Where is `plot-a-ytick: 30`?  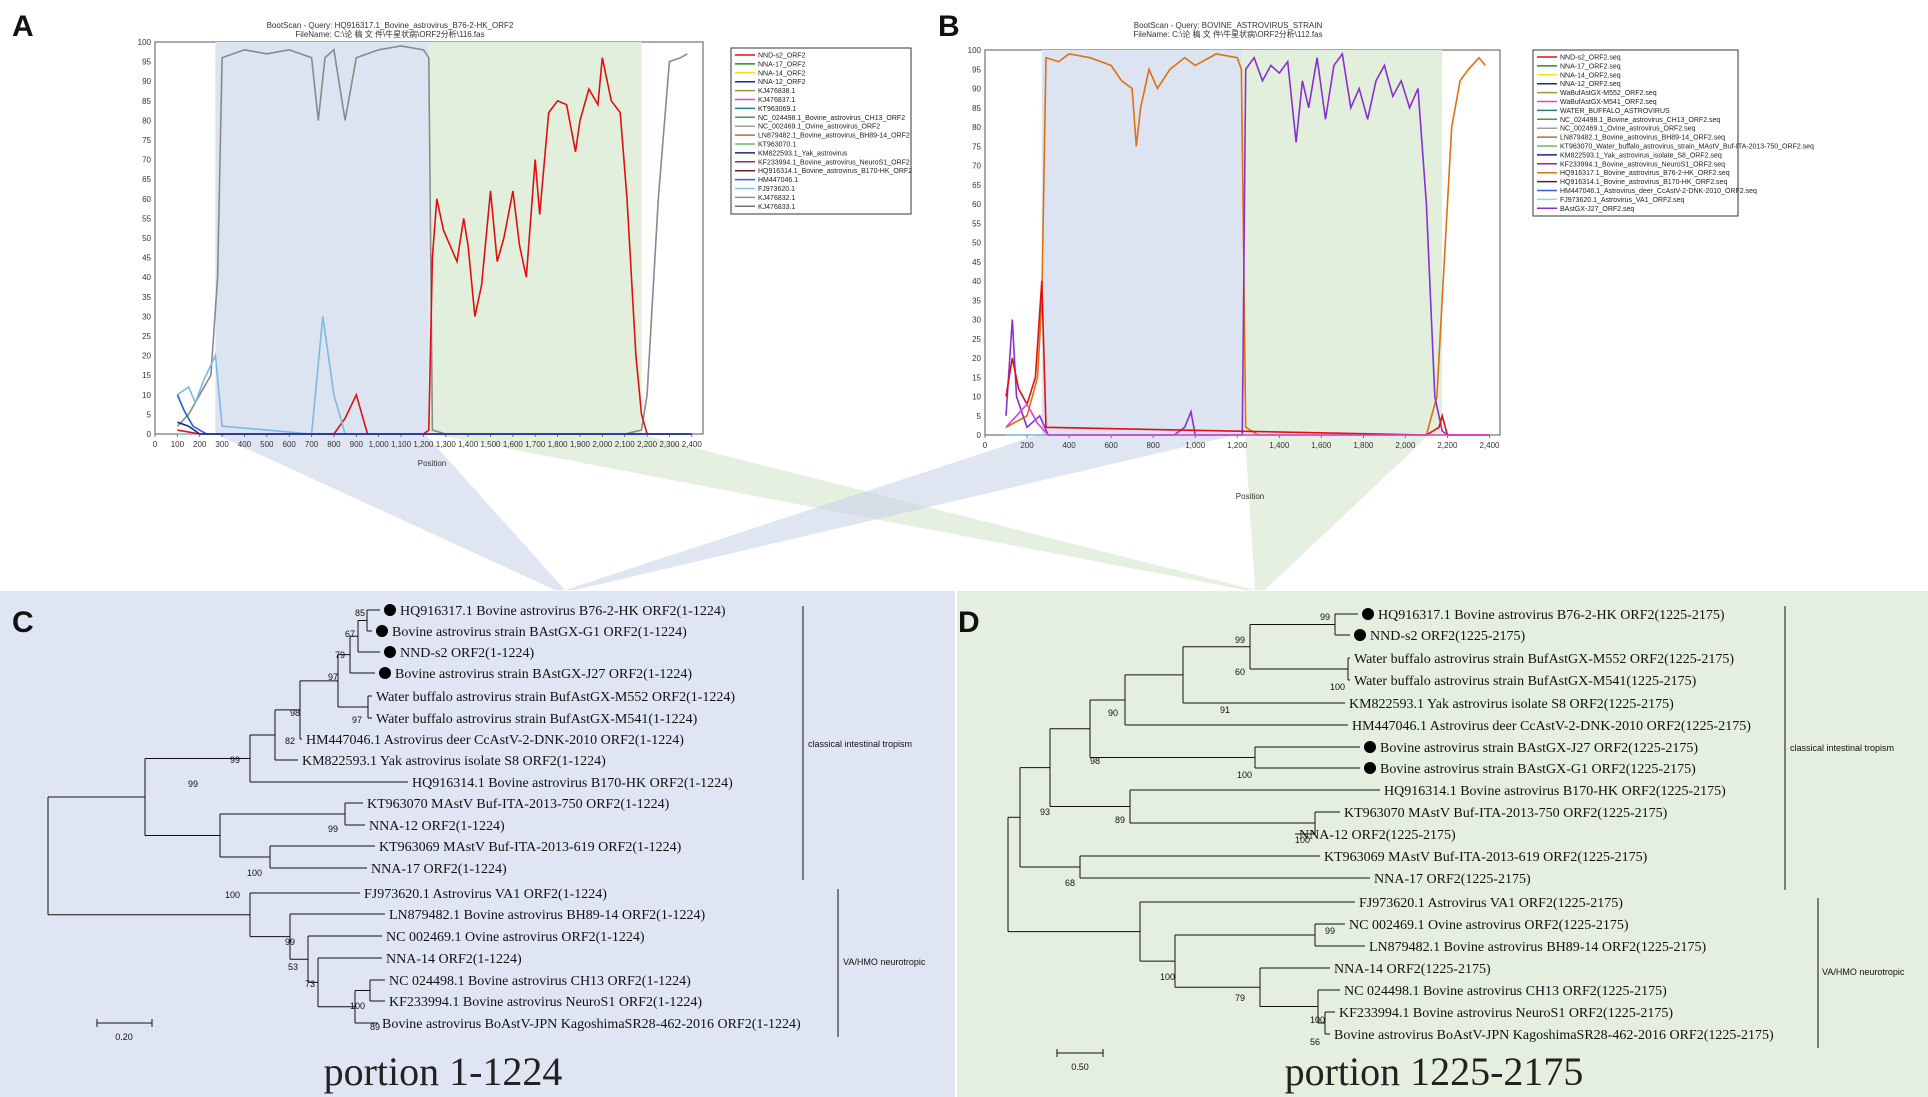
plot-a-ytick: 30 is located at coordinates (146, 316).